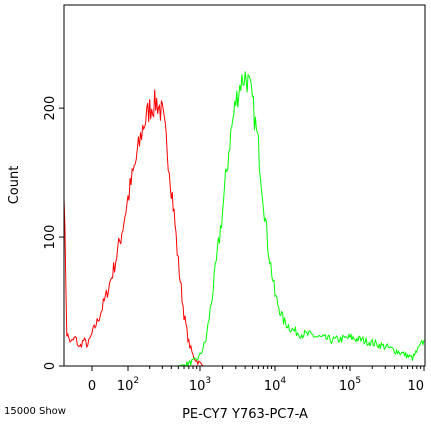 This screenshot has width=431, height=430. Describe the element at coordinates (14, 185) in the screenshot. I see `y-axis-label: Count` at that location.